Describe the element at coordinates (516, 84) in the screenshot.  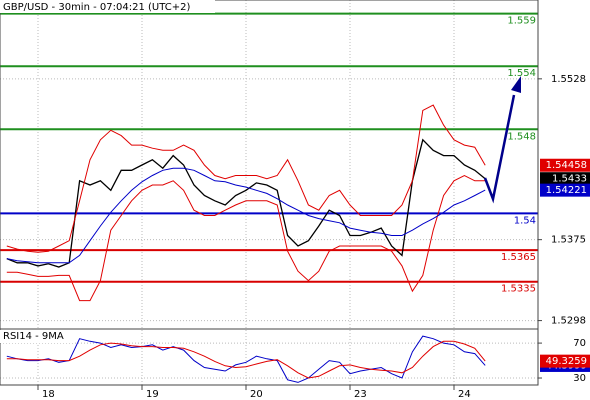
I see `arrow-head` at that location.